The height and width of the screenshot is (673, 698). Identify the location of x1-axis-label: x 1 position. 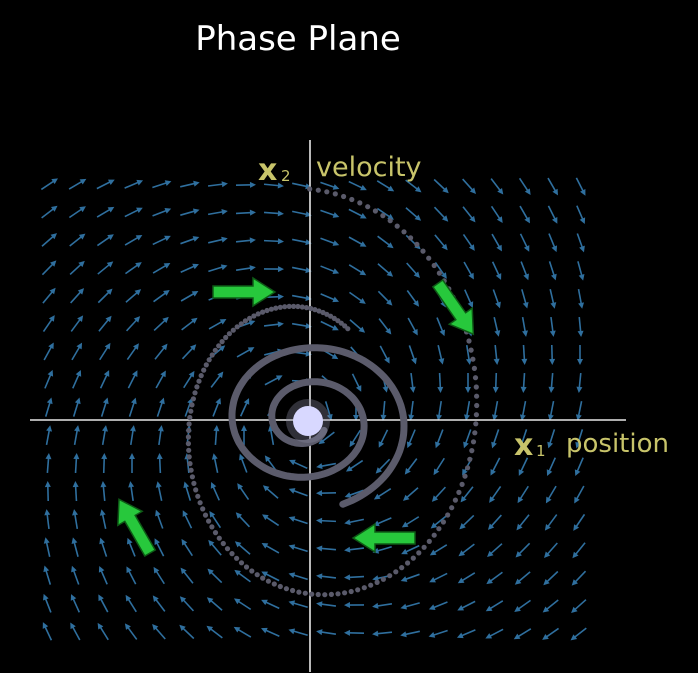
(591, 445).